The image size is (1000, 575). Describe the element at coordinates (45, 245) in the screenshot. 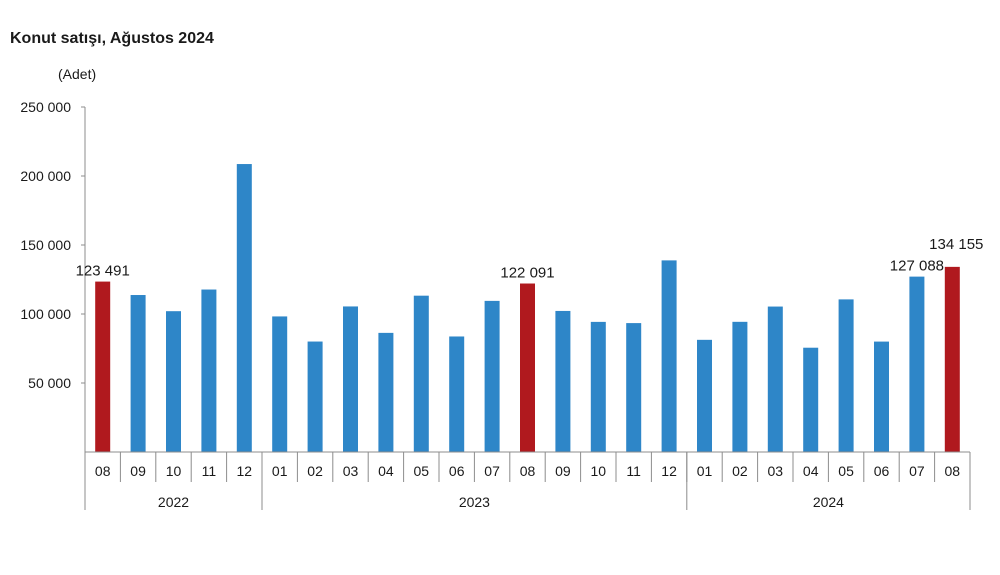

I see `y-tick-label: 150 000` at that location.